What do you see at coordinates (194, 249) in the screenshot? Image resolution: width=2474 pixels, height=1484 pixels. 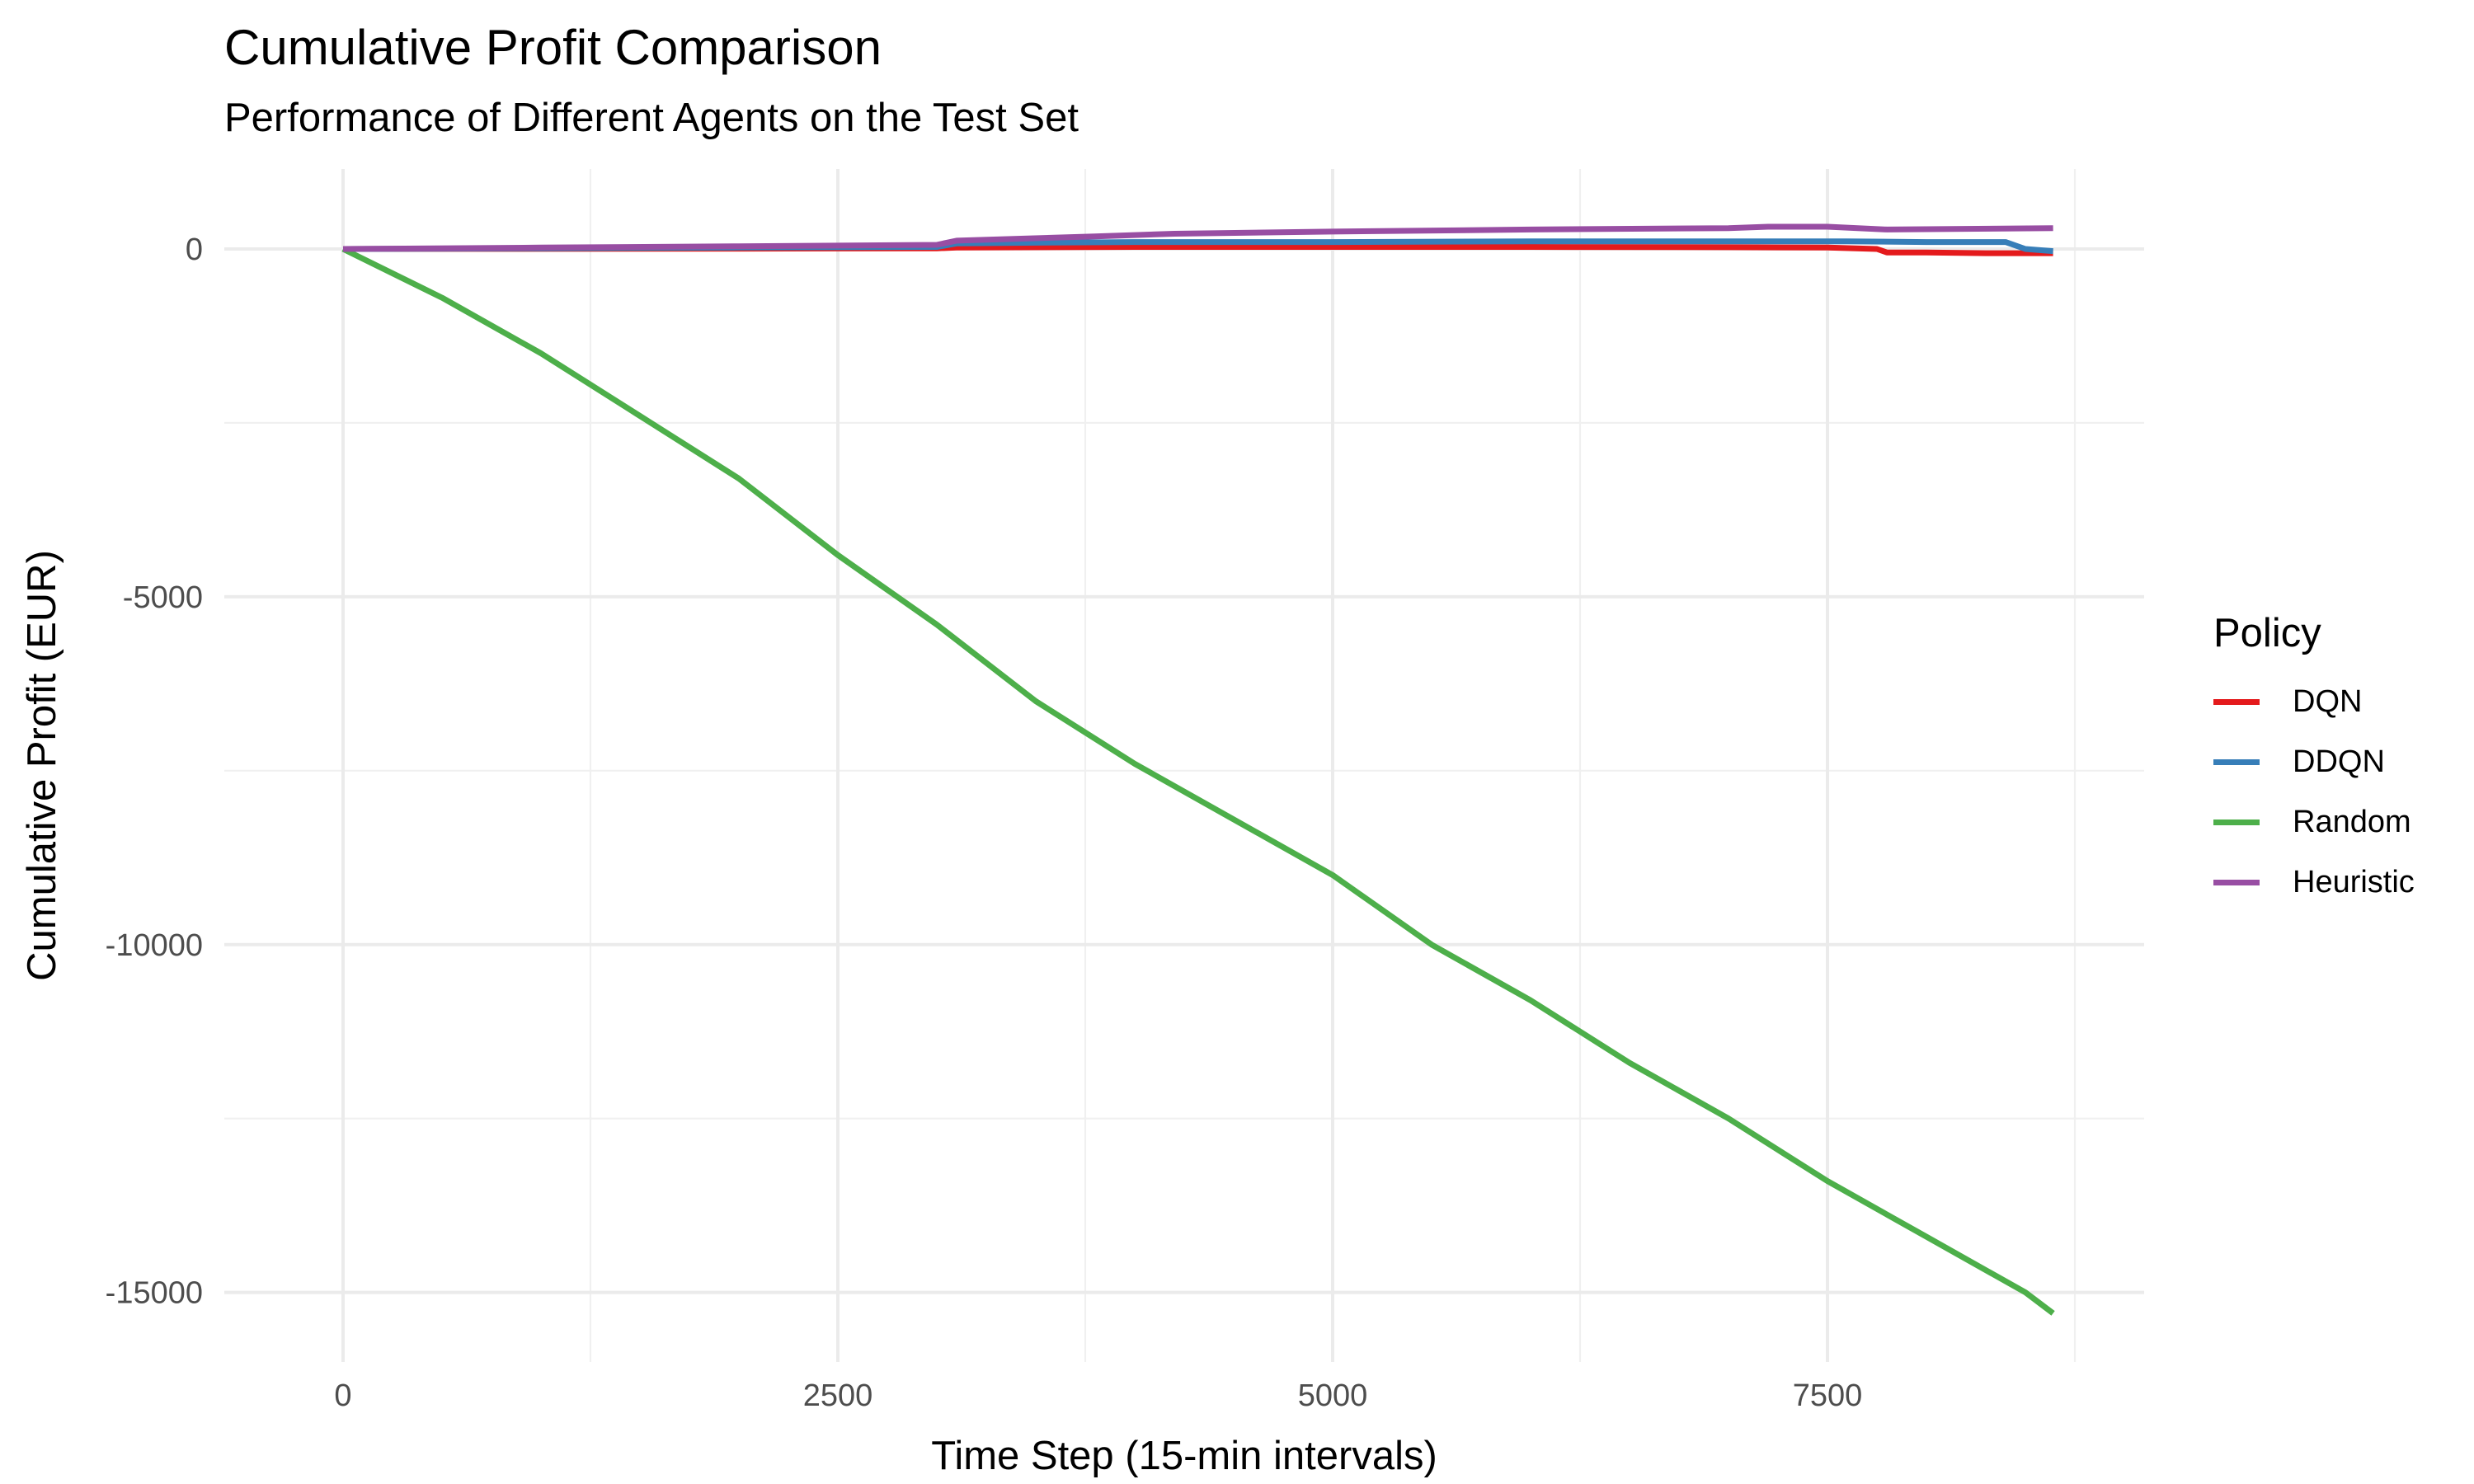 I see `y-tick-label: 0` at bounding box center [194, 249].